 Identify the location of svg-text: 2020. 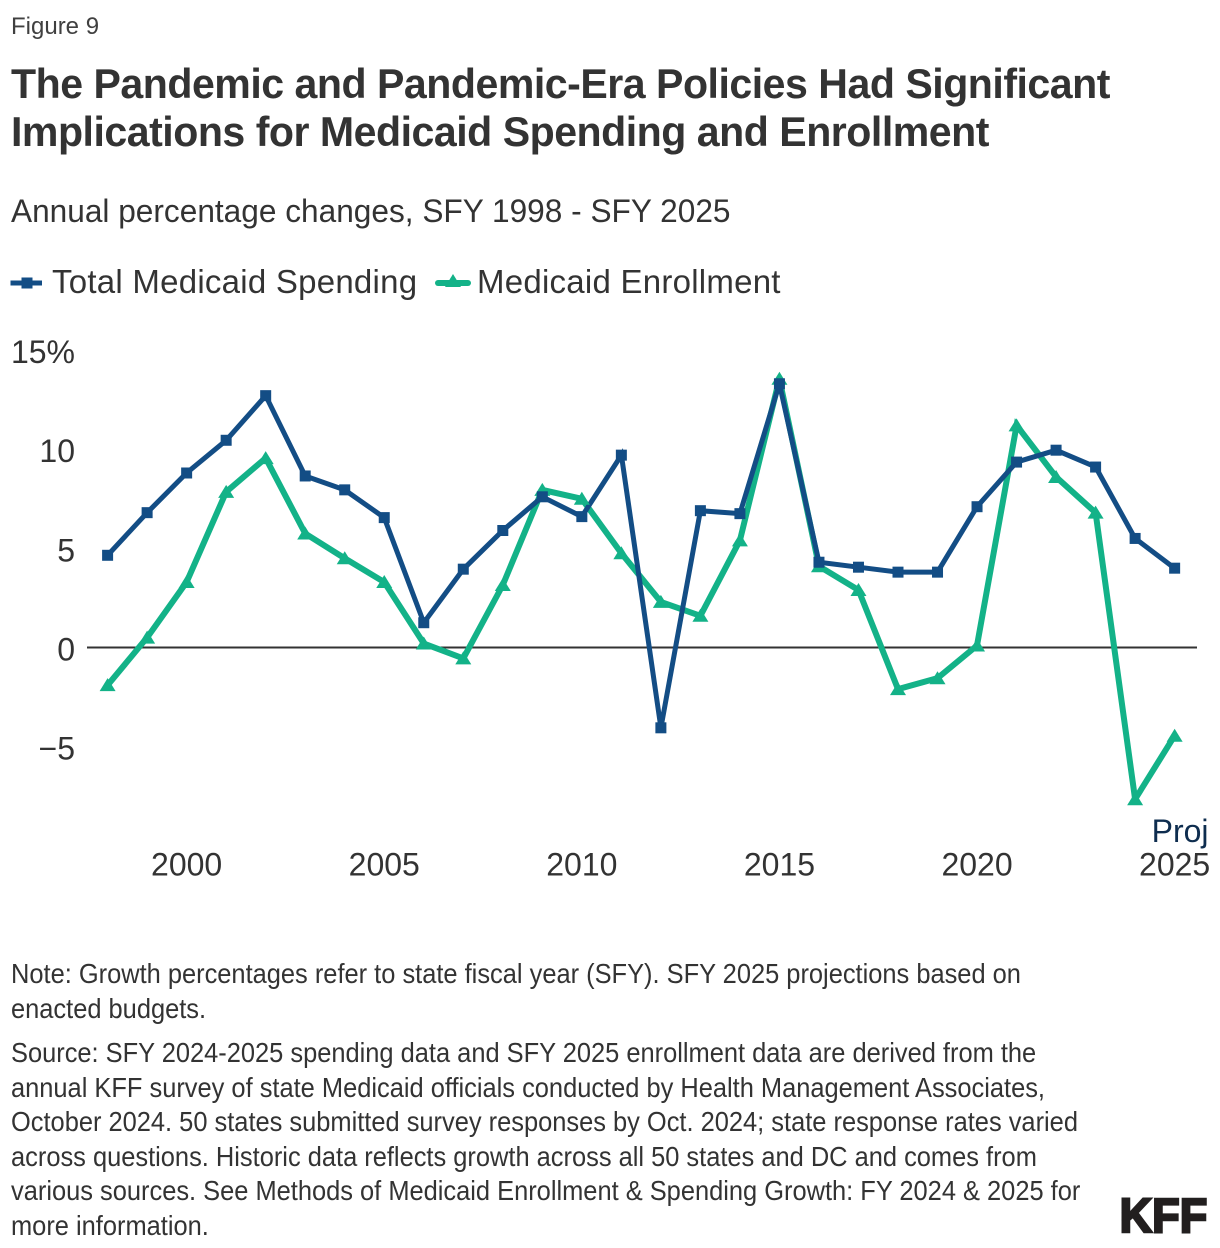
(976, 865).